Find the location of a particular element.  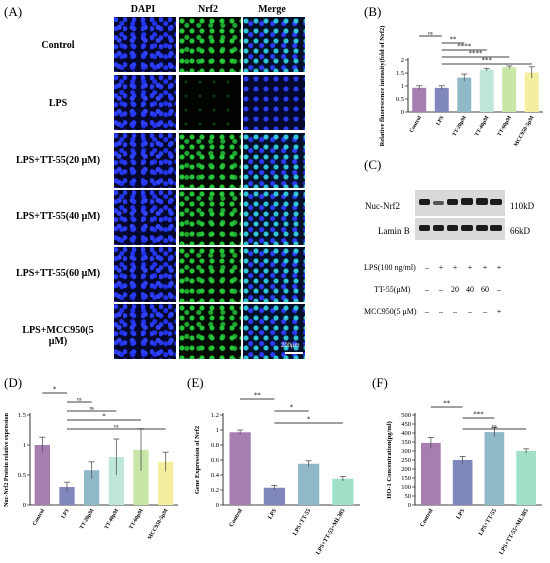

image-lps-merge is located at coordinates (274, 102).